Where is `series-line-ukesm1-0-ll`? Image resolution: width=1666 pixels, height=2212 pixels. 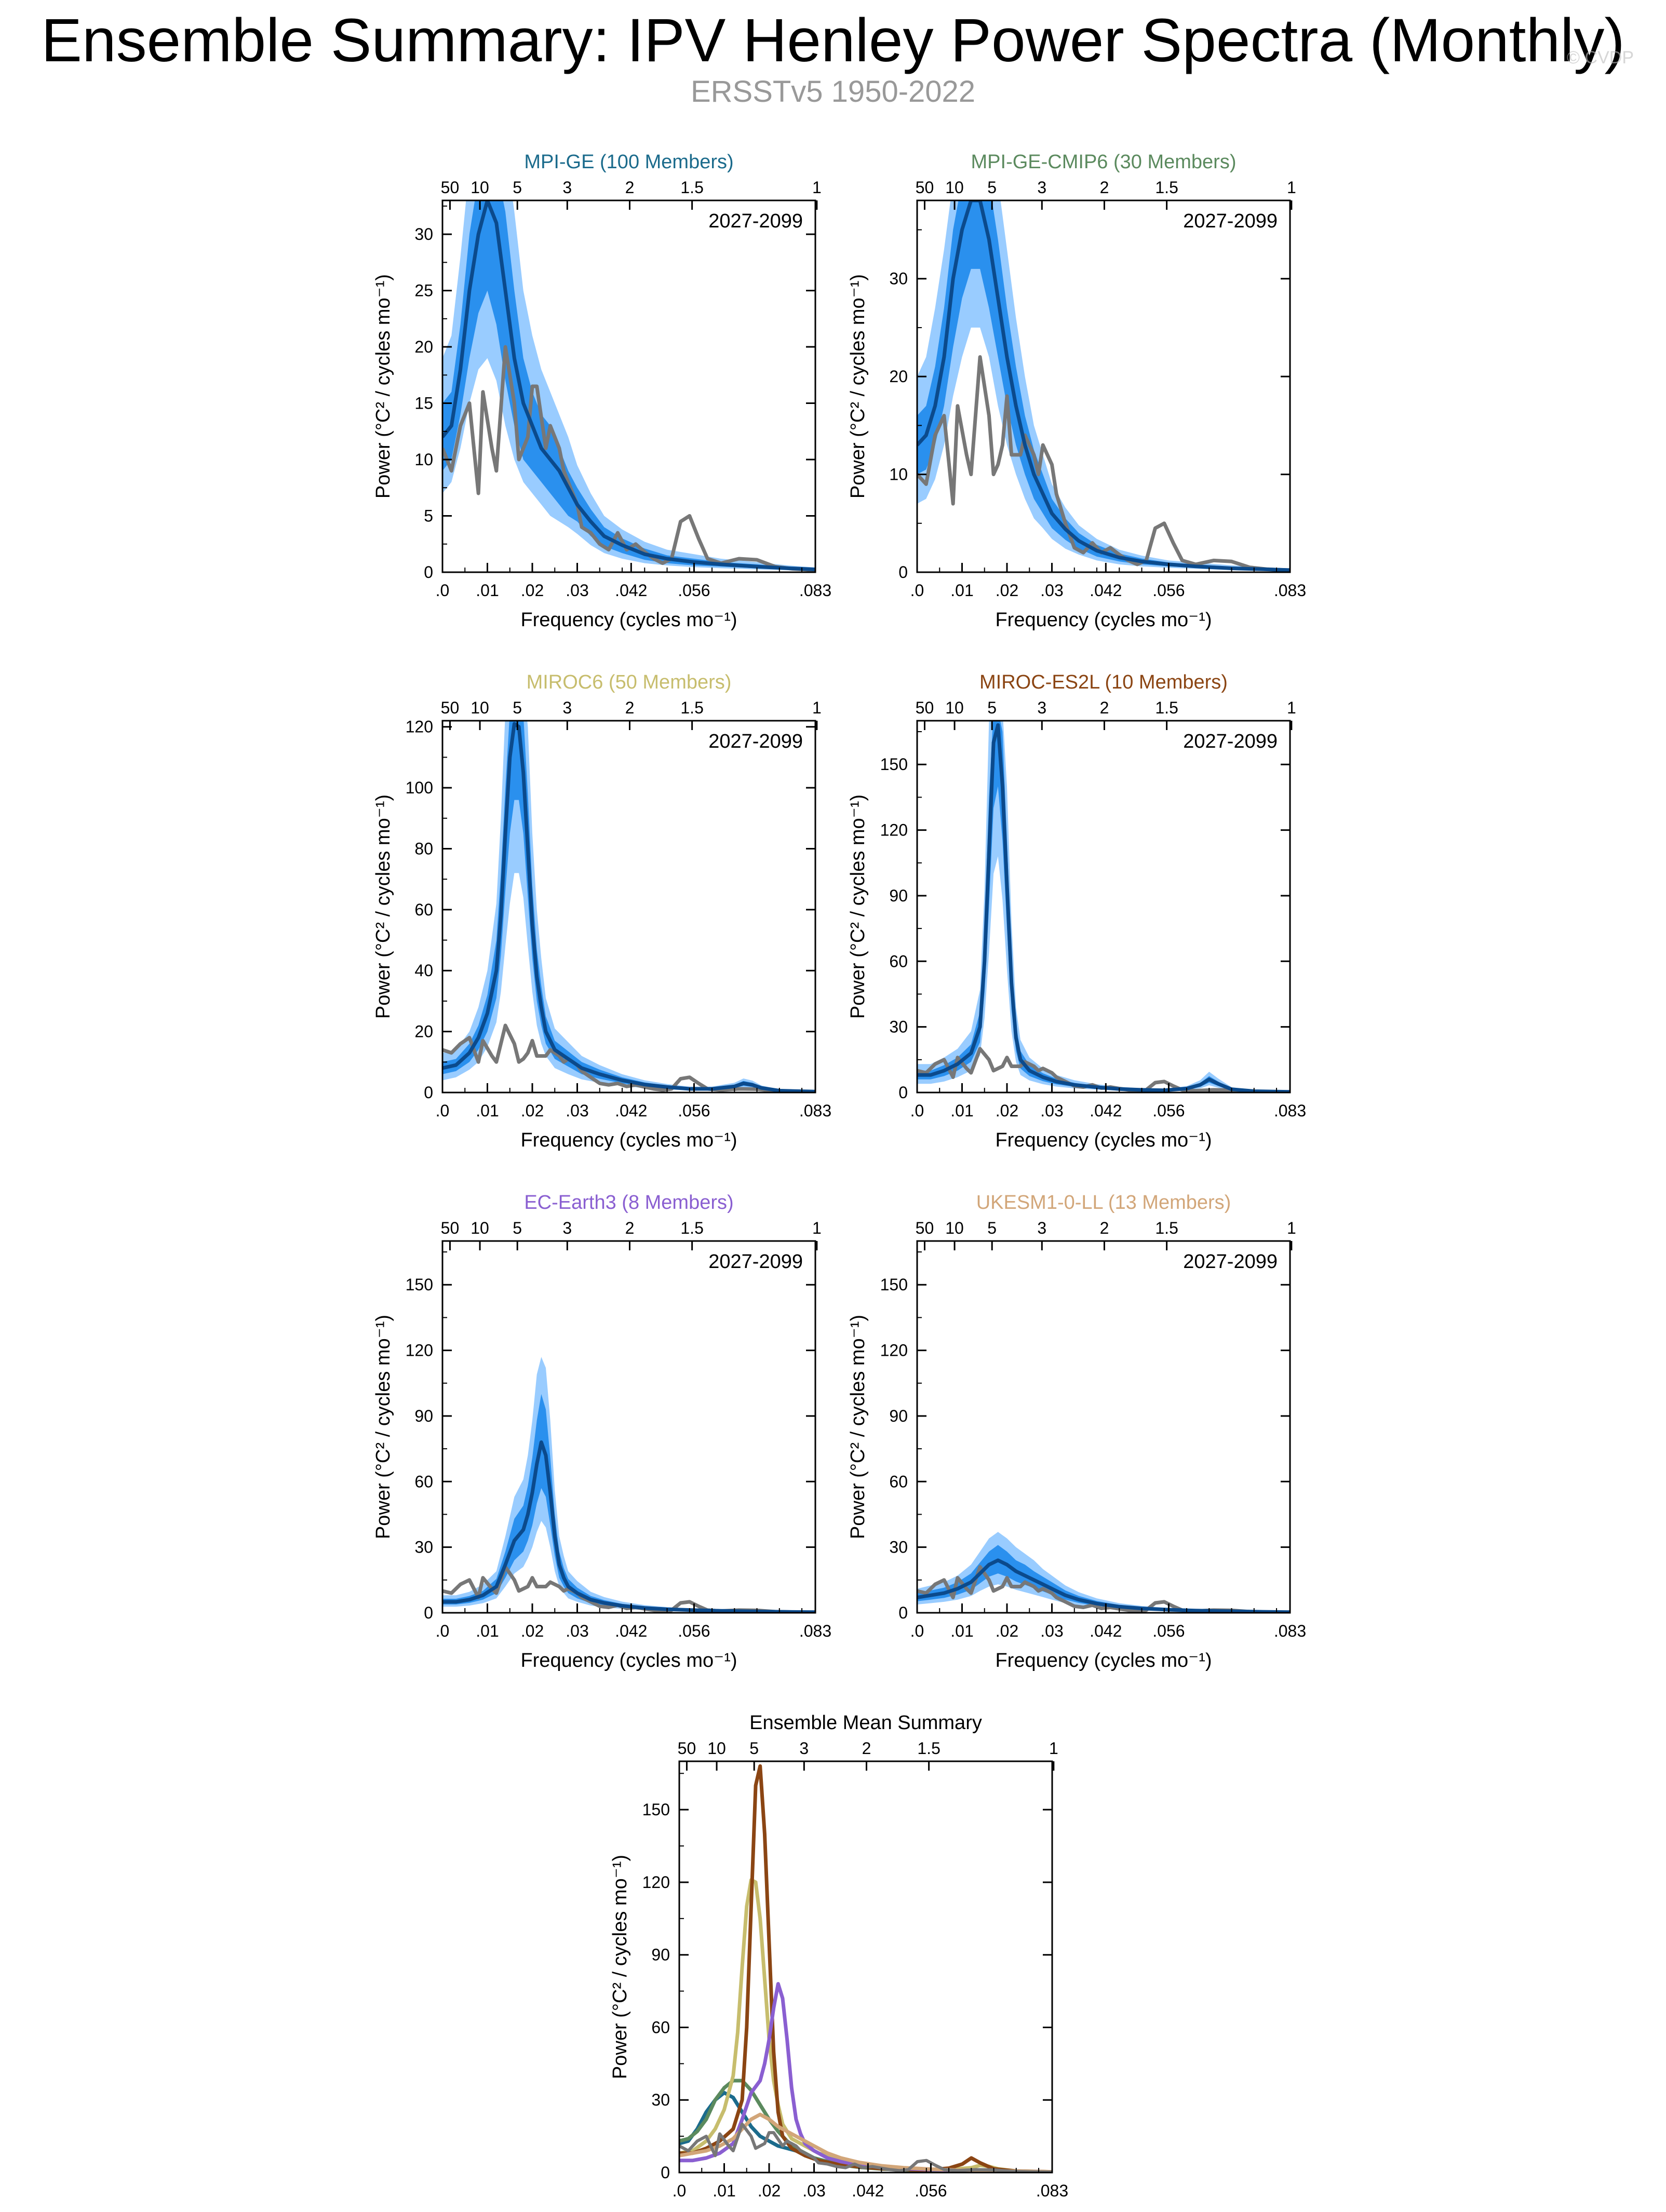 series-line-ukesm1-0-ll is located at coordinates (865, 2142).